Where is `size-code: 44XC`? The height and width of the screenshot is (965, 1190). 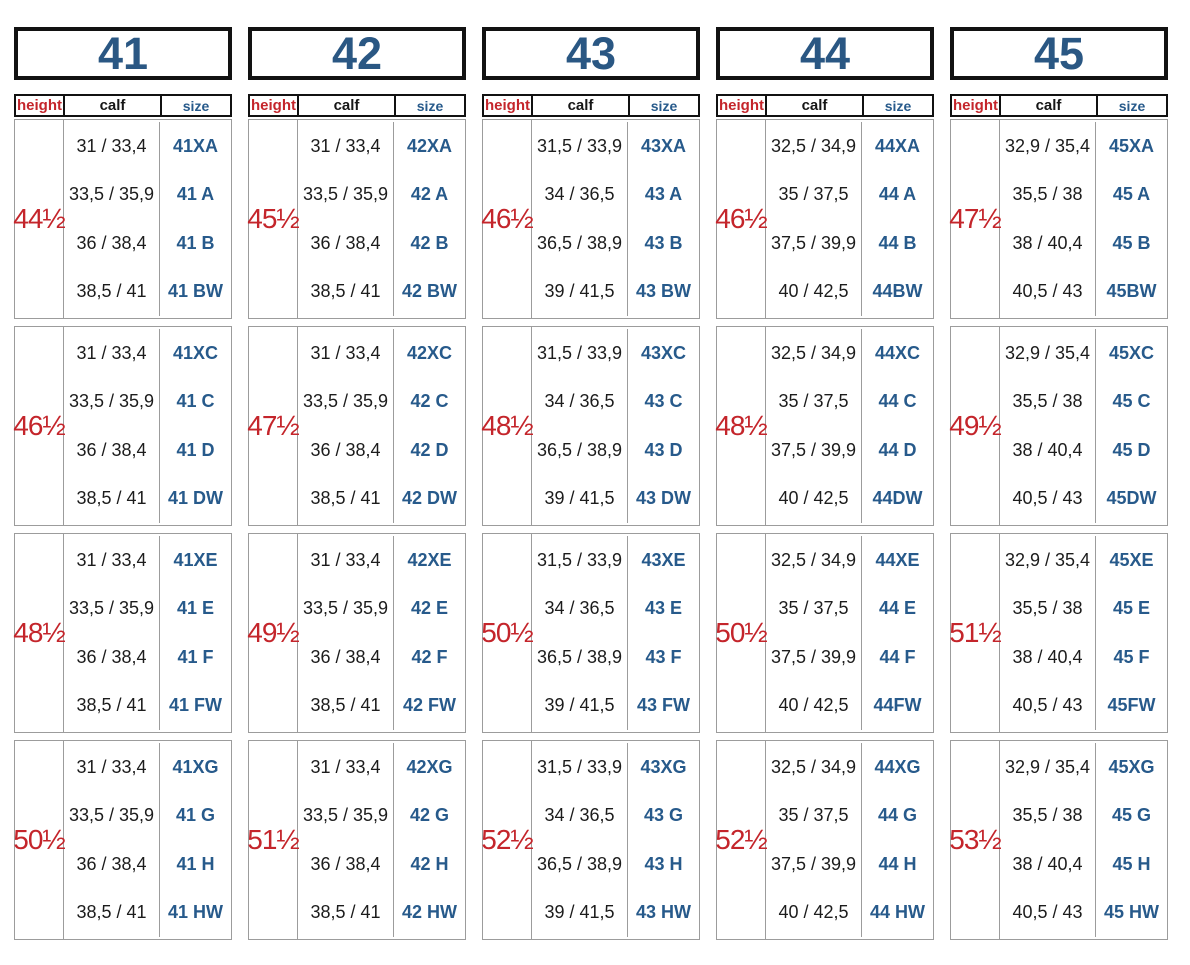
size-code: 44XC is located at coordinates (897, 352).